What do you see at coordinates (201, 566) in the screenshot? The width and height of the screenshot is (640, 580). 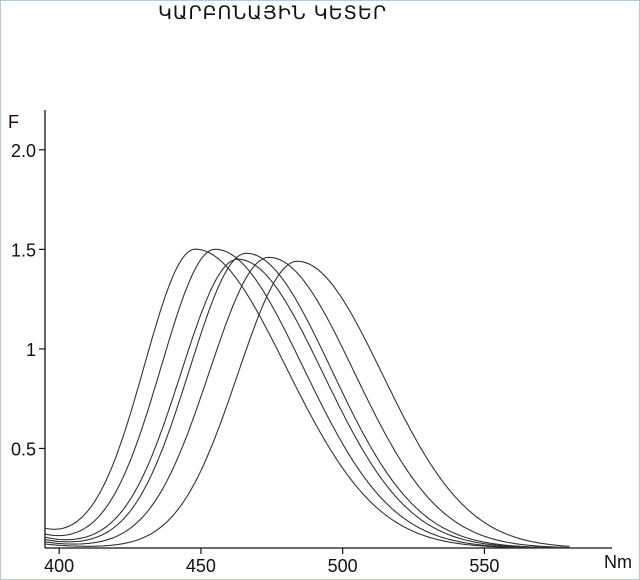 I see `x-tick-label: 450` at bounding box center [201, 566].